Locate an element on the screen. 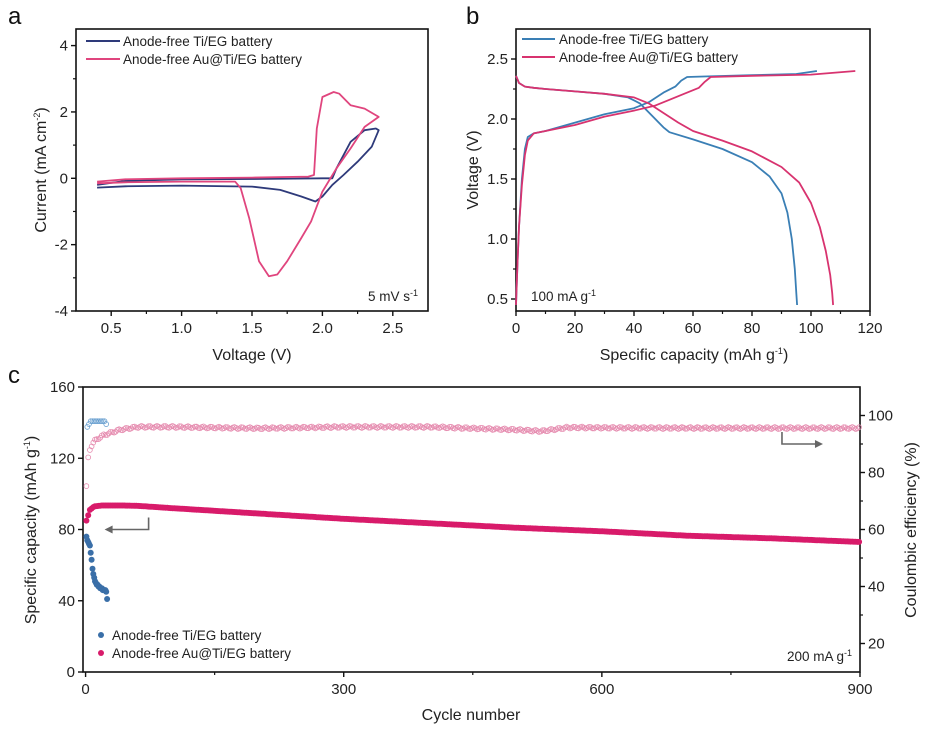 The image size is (935, 735). panel-c-x-tick-label: 300 is located at coordinates (343, 689).